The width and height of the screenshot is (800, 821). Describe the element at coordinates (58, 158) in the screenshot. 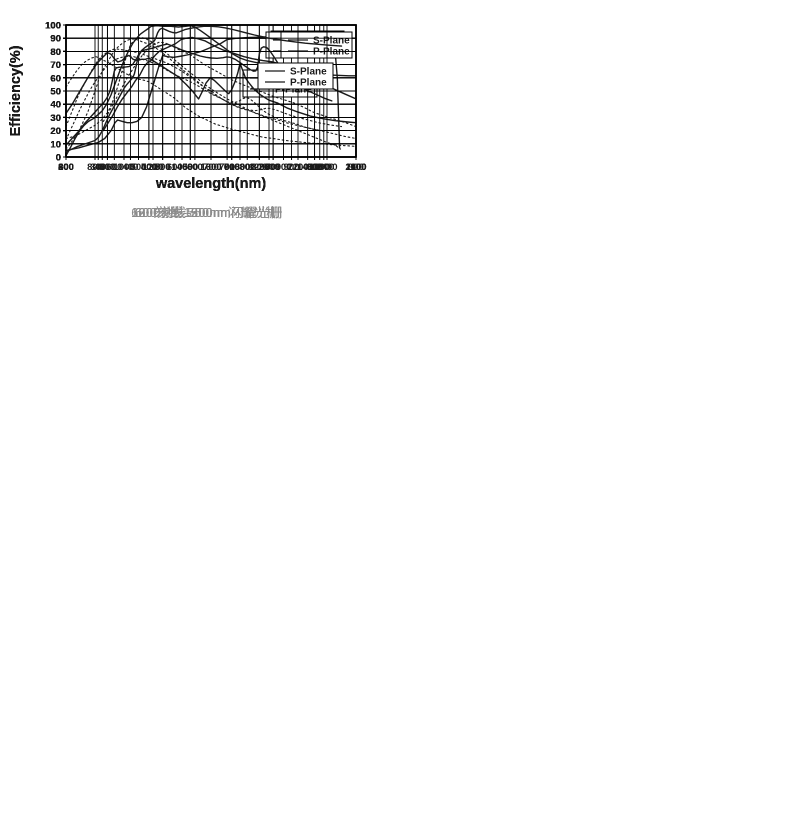

I see `y-tick-label: 0` at that location.